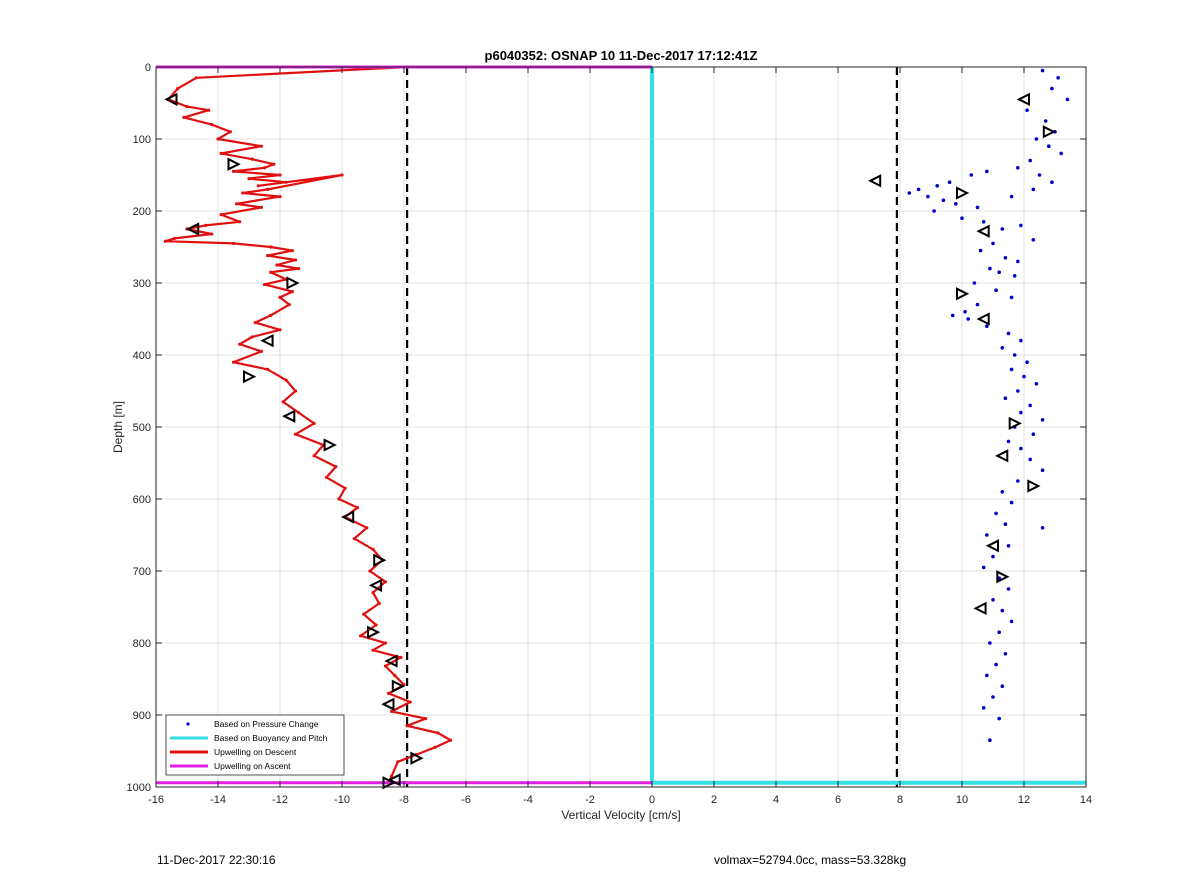 The width and height of the screenshot is (1200, 885). What do you see at coordinates (652, 800) in the screenshot?
I see `x-tick-label: 0` at bounding box center [652, 800].